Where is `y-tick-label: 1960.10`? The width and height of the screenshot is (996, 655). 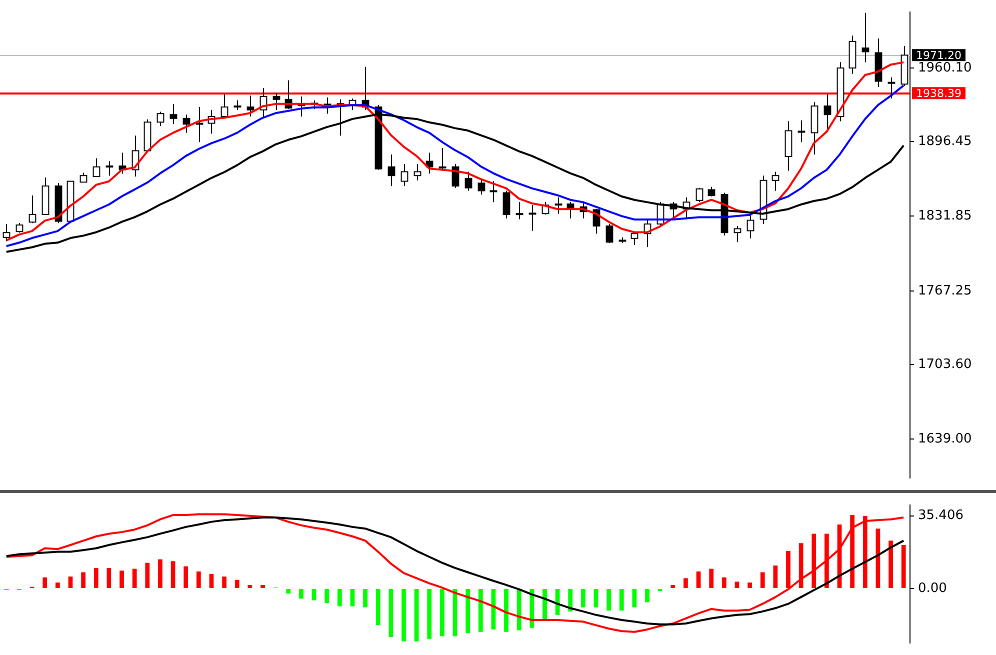 y-tick-label: 1960.10 is located at coordinates (945, 68).